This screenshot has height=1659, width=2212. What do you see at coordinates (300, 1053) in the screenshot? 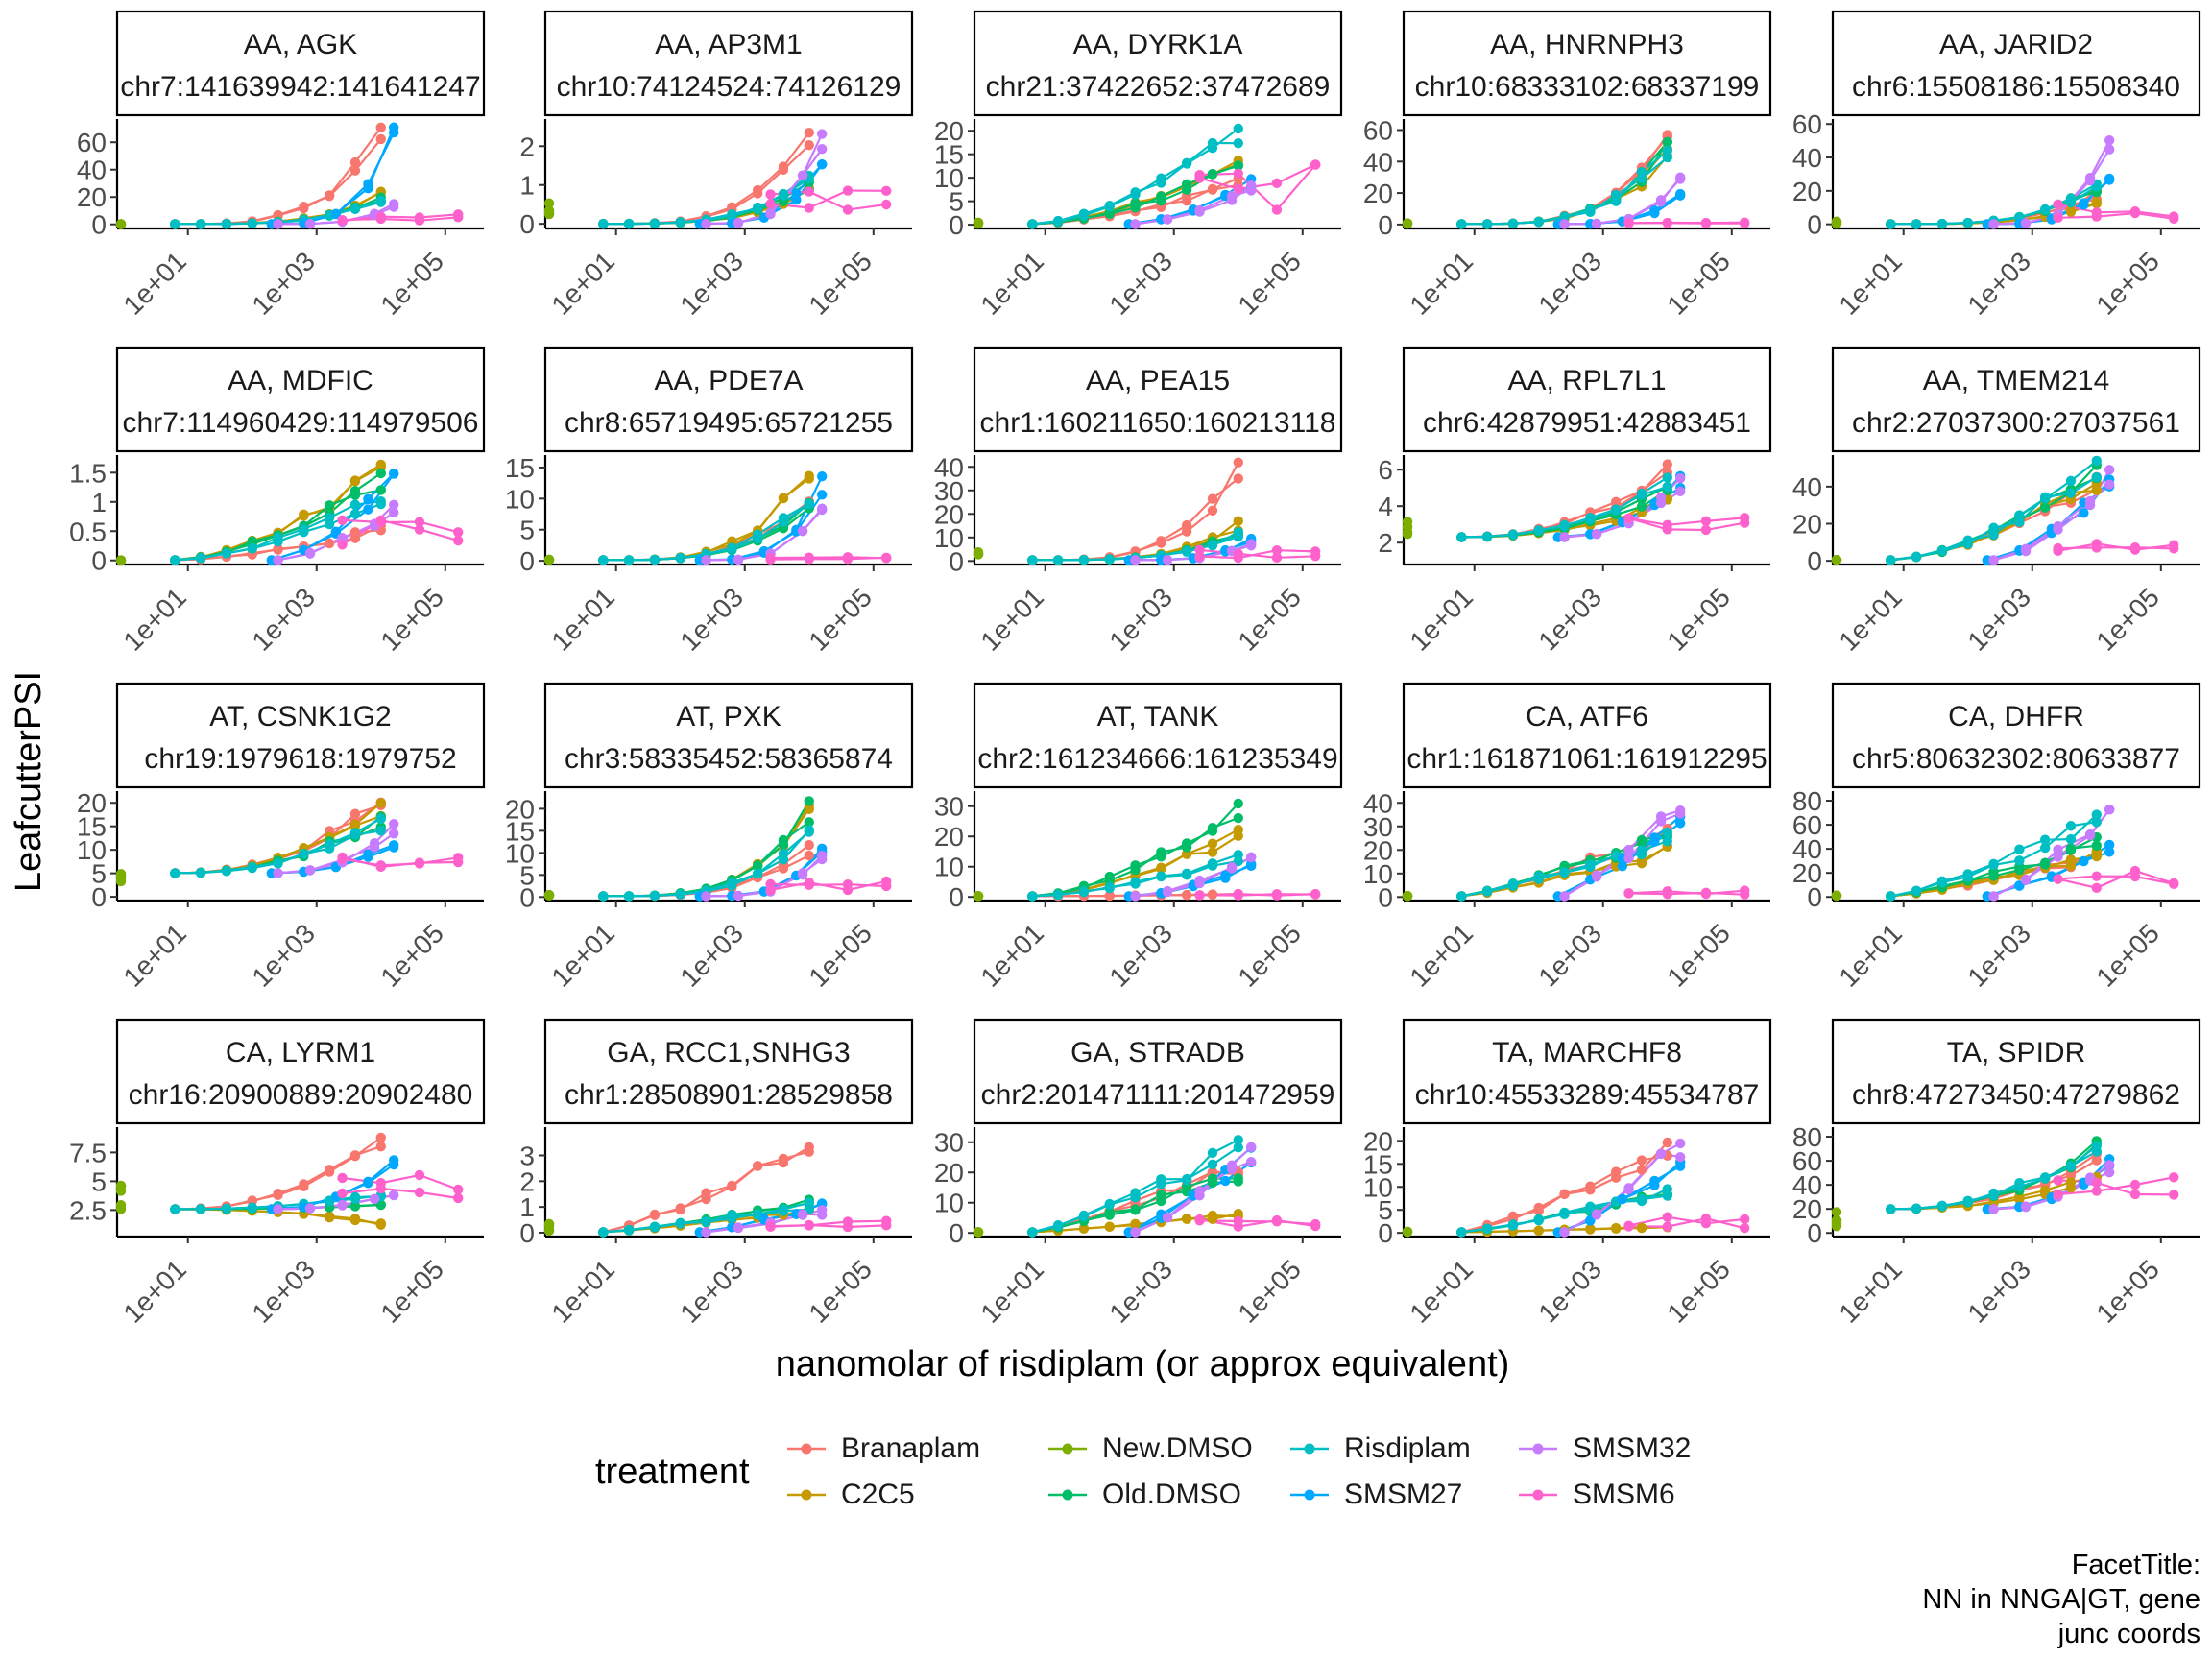
I see `facet-title: CA, LYRM1` at bounding box center [300, 1053].